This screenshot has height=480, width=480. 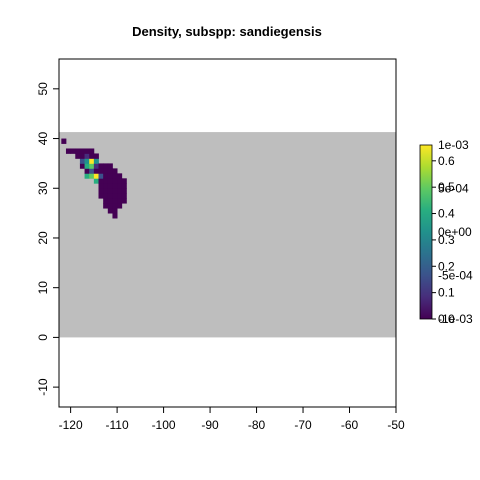 I want to click on y-tick-label: 40, so click(x=43, y=139).